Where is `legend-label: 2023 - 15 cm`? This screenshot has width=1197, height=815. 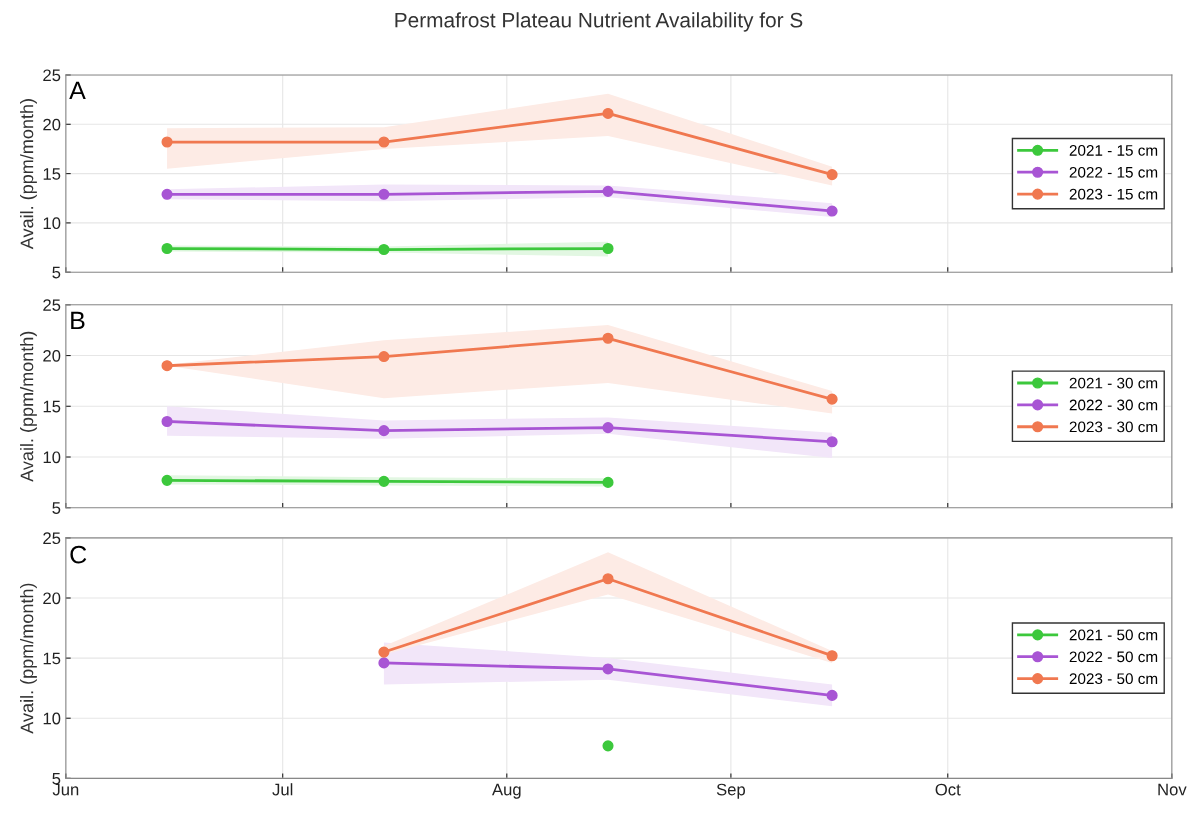
legend-label: 2023 - 15 cm is located at coordinates (1113, 194).